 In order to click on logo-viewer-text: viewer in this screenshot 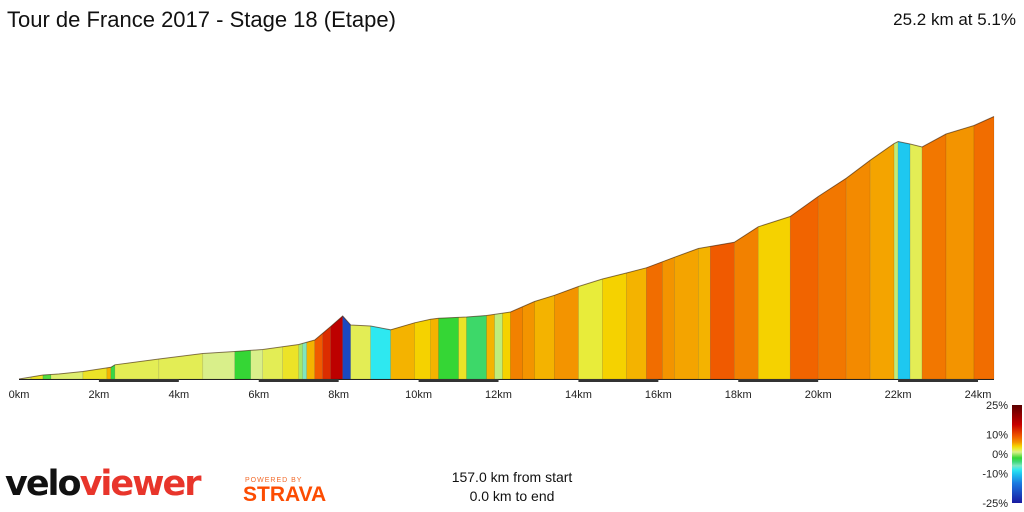, I will do `click(140, 484)`.